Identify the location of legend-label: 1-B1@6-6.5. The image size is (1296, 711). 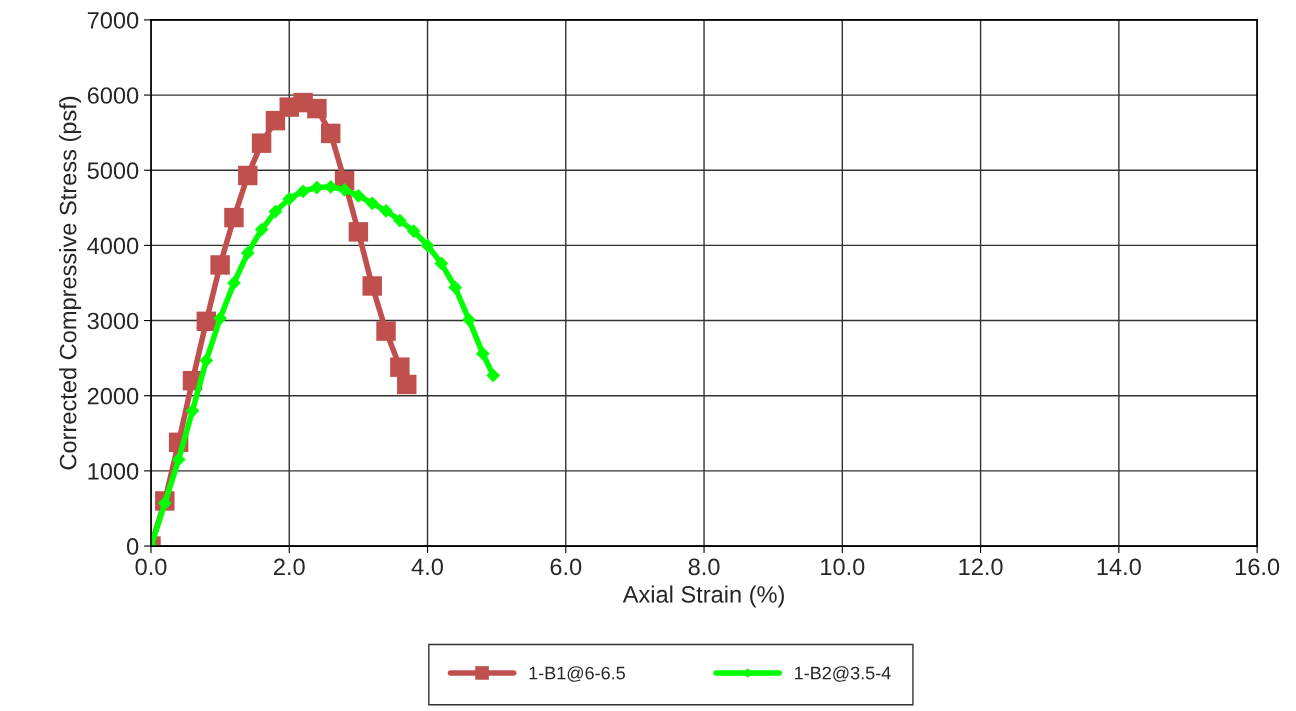
(577, 674).